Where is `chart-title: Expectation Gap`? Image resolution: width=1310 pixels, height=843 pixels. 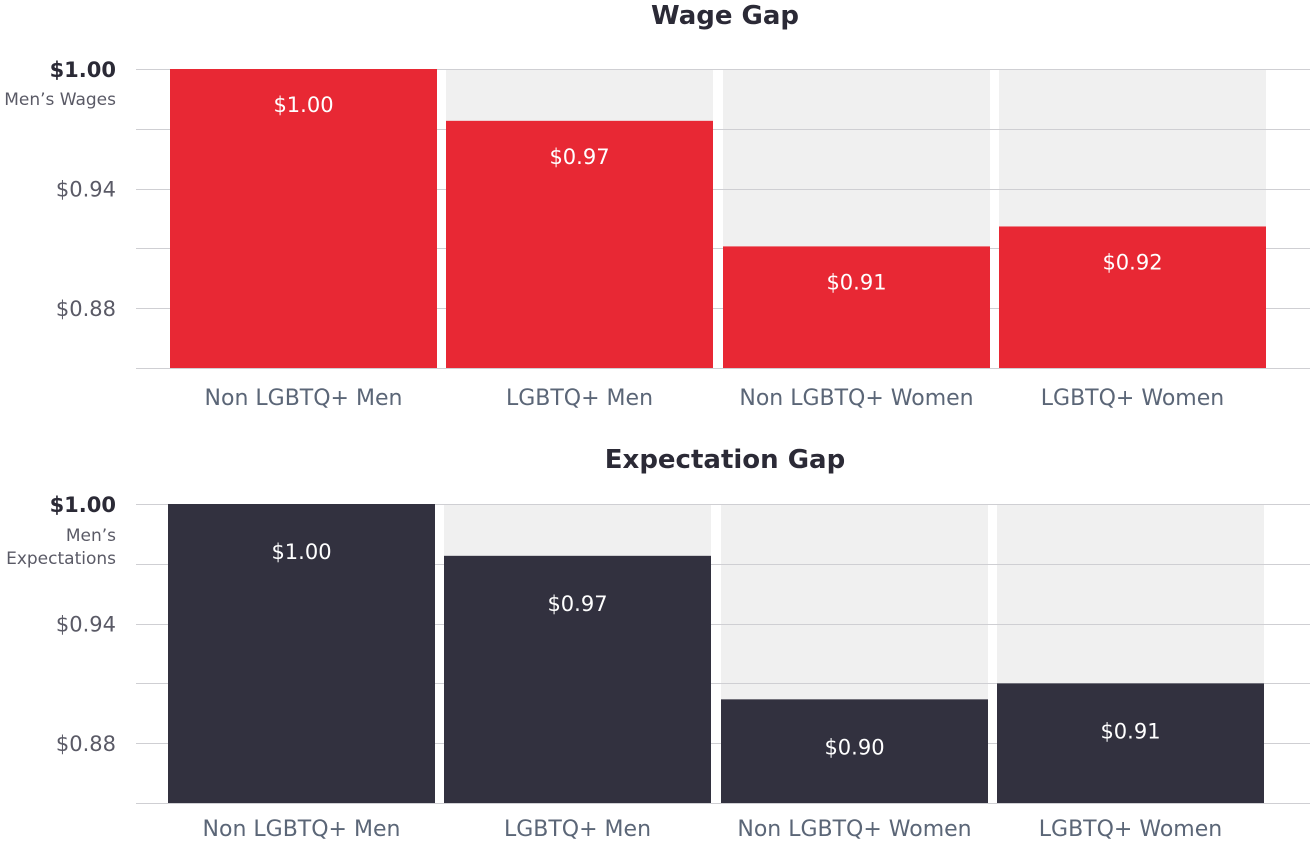
chart-title: Expectation Gap is located at coordinates (725, 460).